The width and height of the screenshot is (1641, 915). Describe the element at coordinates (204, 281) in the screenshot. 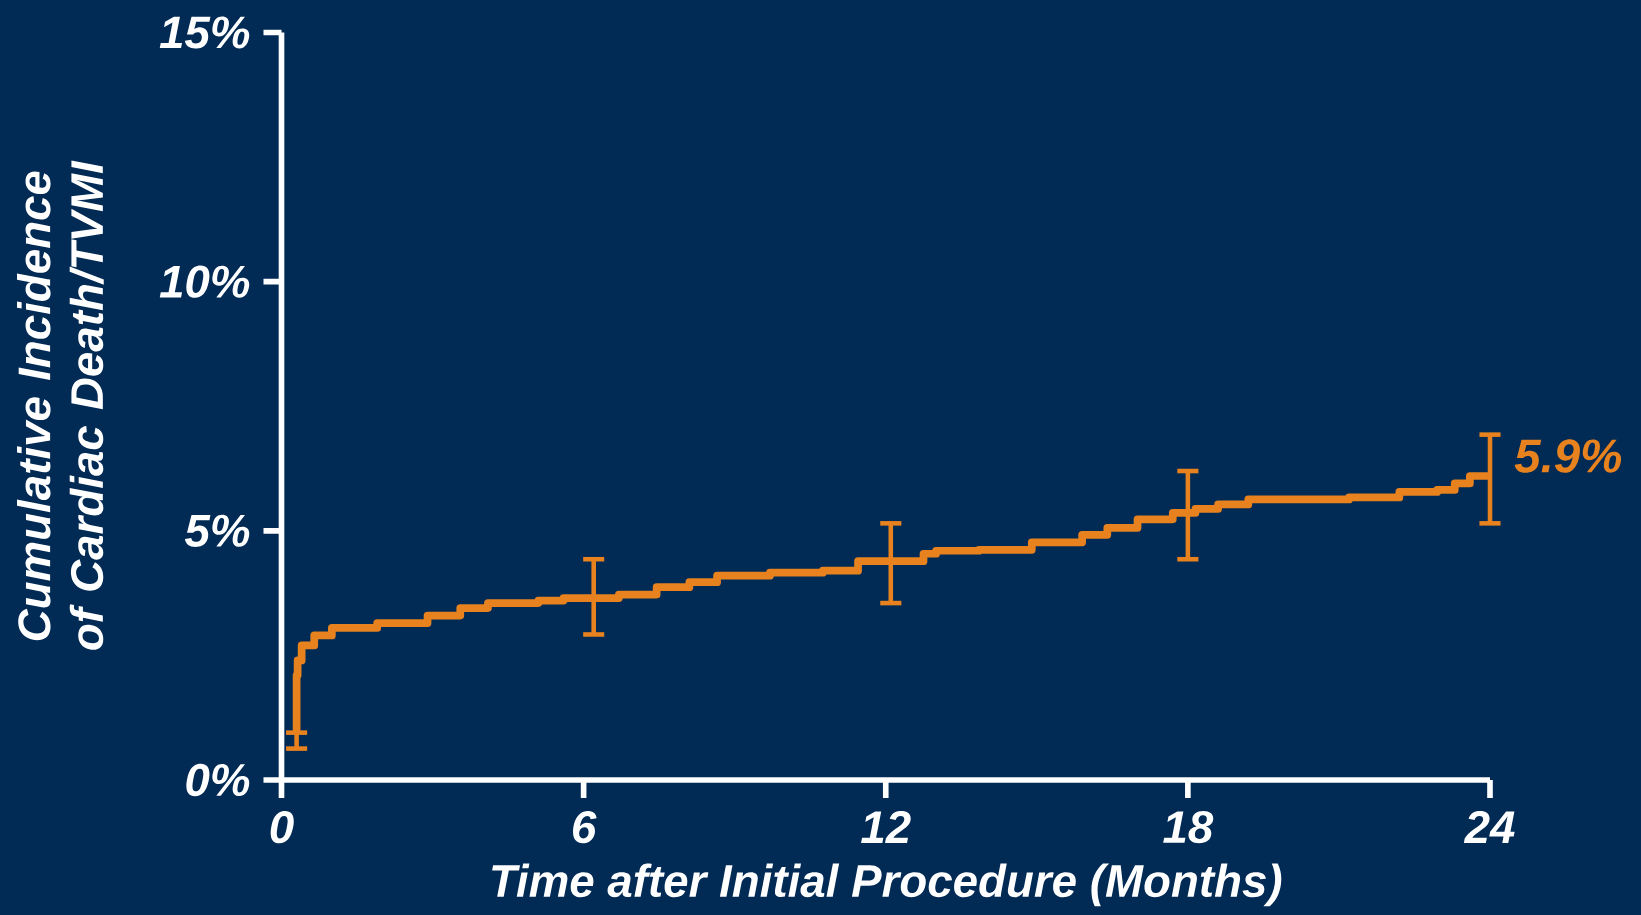

I see `y-tick-label: 10%` at that location.